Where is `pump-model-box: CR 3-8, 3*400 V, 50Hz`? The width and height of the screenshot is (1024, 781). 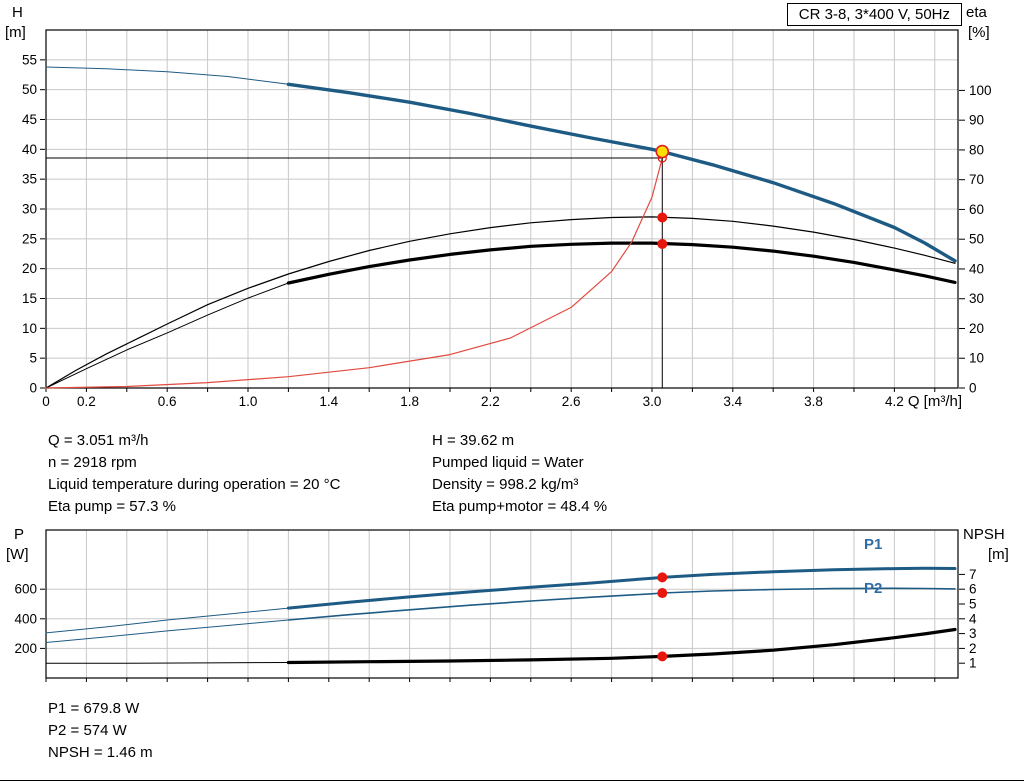 pump-model-box: CR 3-8, 3*400 V, 50Hz is located at coordinates (874, 14).